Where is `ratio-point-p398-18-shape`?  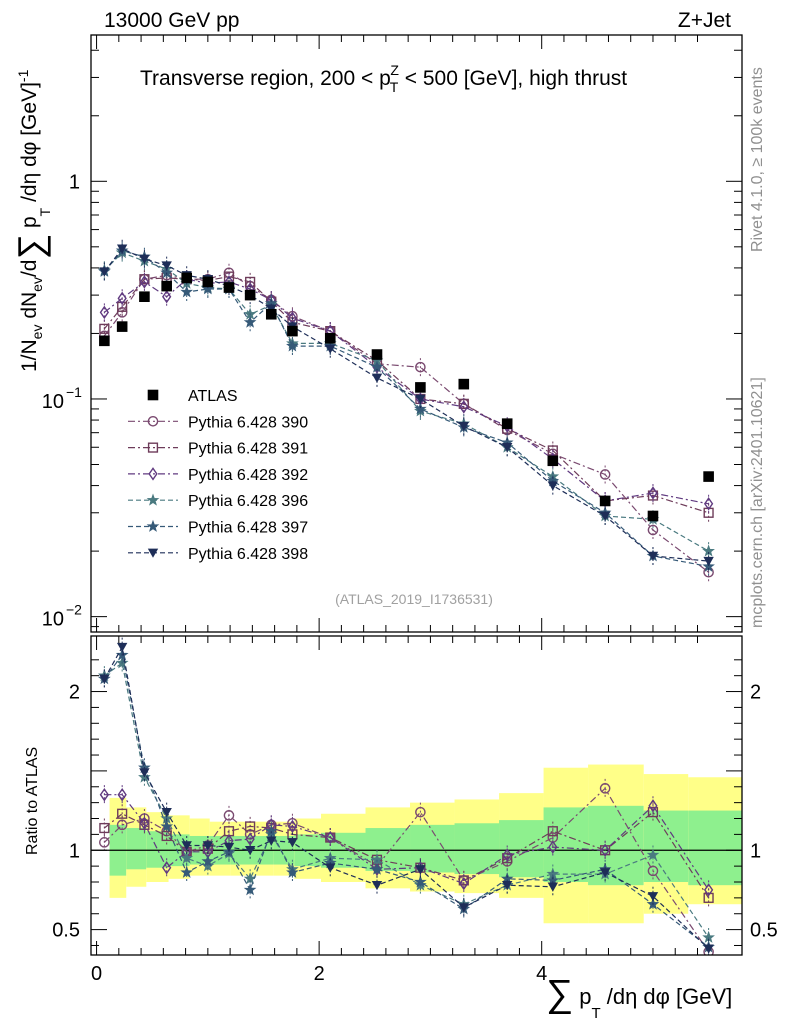 ratio-point-p398-18-shape is located at coordinates (708, 949).